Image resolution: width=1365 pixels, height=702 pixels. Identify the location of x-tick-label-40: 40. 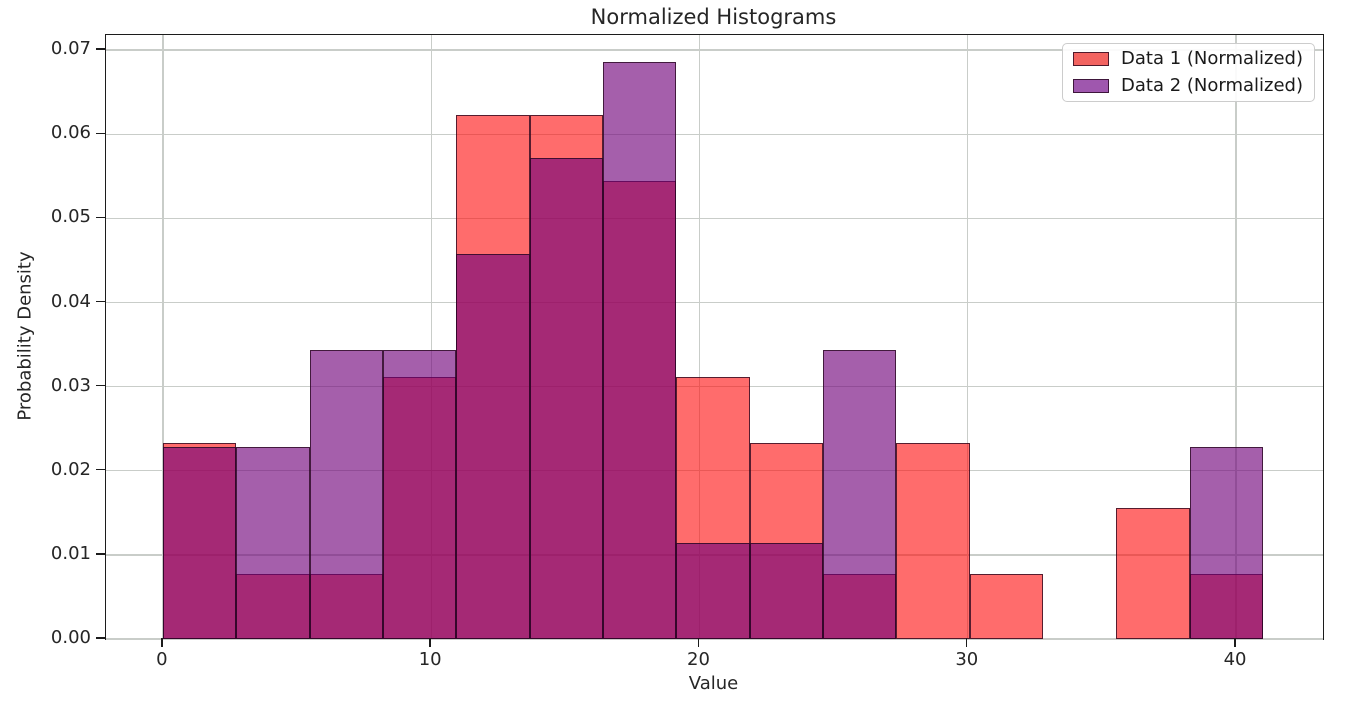
(1235, 659).